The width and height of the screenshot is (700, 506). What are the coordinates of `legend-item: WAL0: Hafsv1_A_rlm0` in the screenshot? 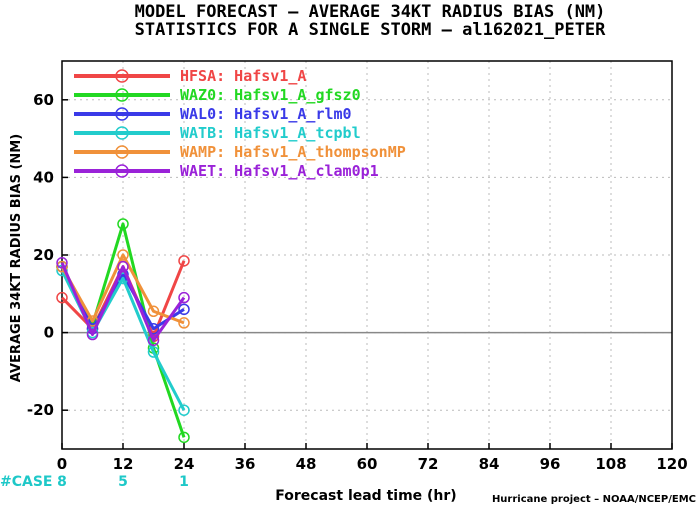 It's located at (213, 114).